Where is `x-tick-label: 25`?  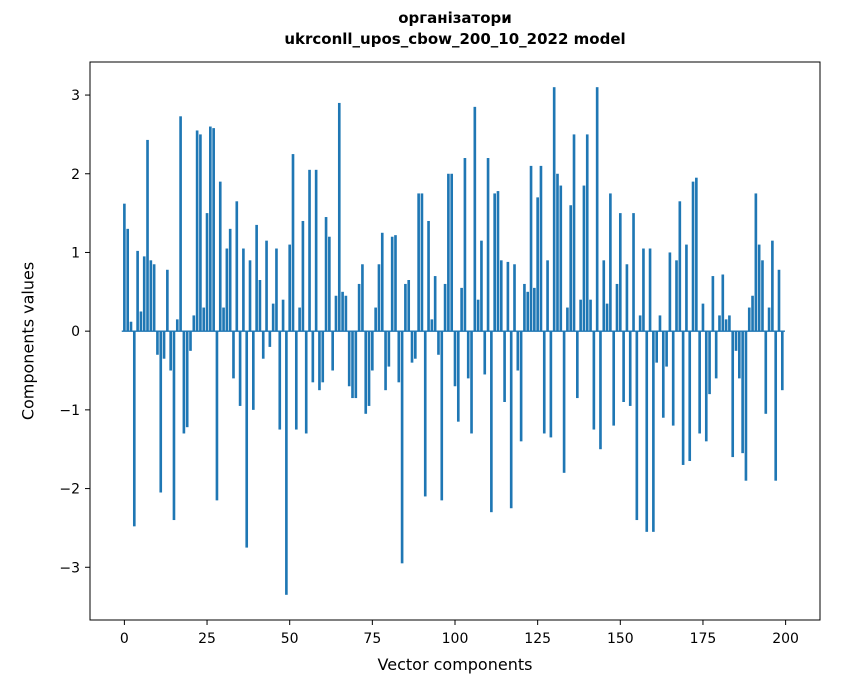 x-tick-label: 25 is located at coordinates (207, 639).